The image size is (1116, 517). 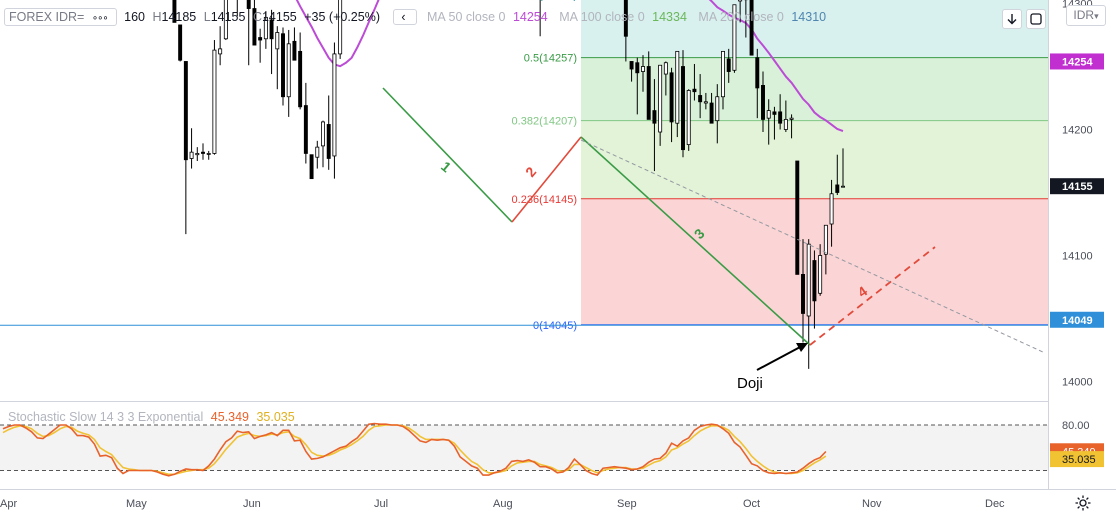 I want to click on chart-settings-button, so click(x=1083, y=503).